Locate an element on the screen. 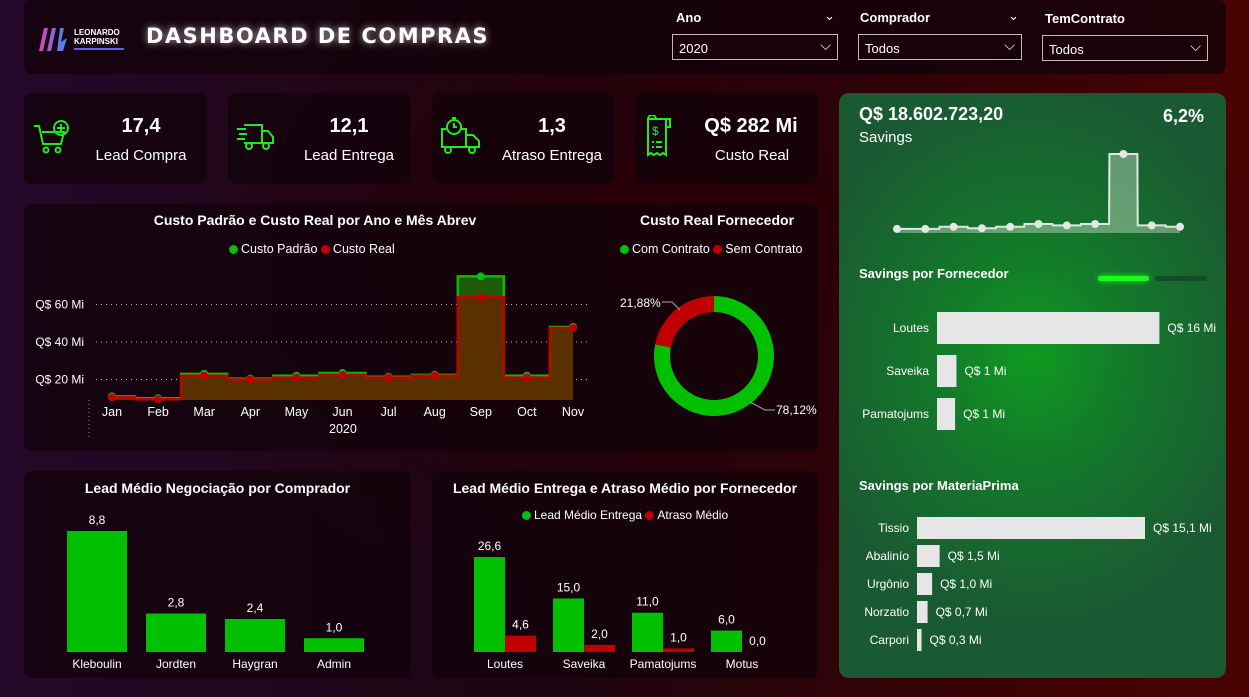 This screenshot has width=1249, height=697. filter-ano-label: Ano is located at coordinates (689, 17).